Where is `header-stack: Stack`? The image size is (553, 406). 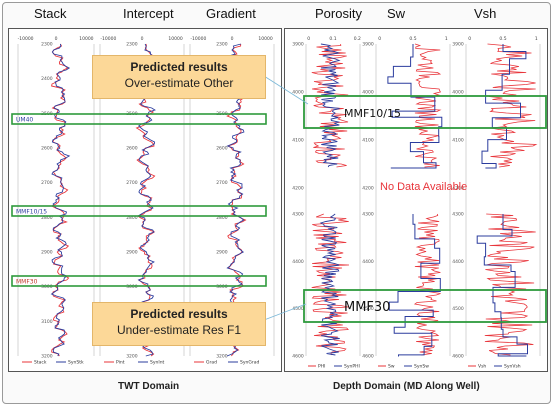
header-stack: Stack is located at coordinates (50, 13).